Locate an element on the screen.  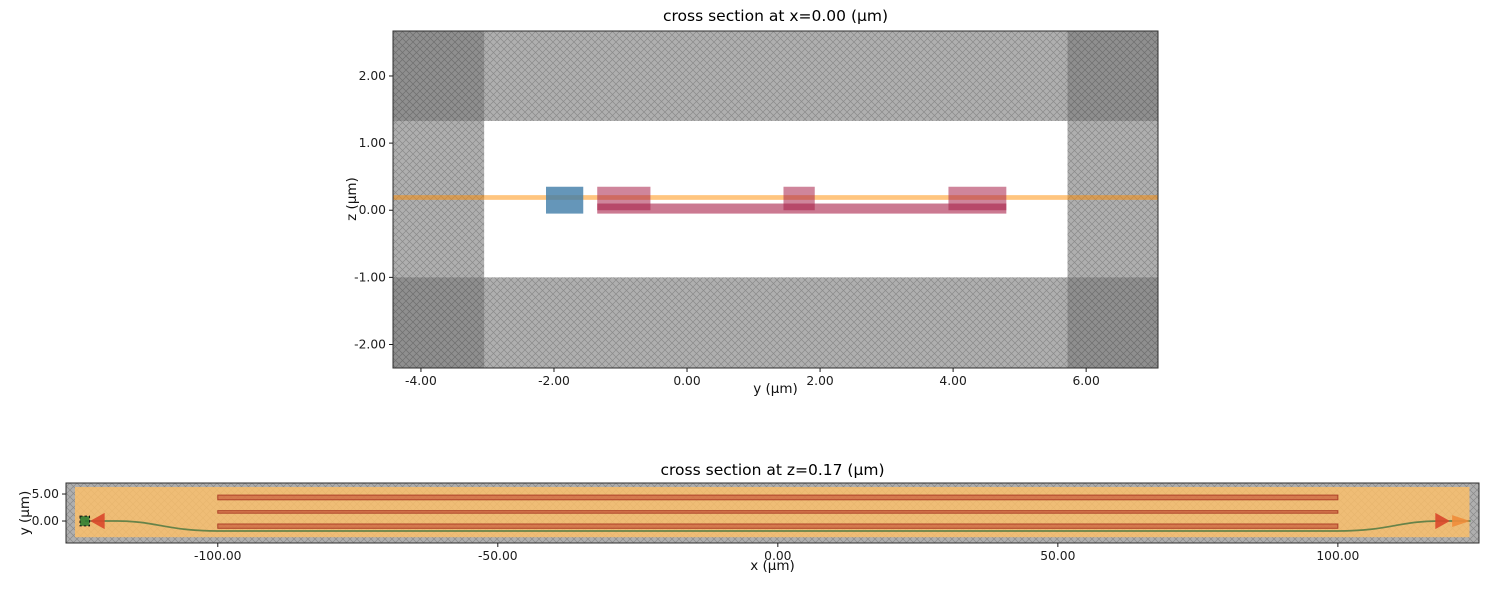
y-tick-label: 5.00 is located at coordinates (45, 494).